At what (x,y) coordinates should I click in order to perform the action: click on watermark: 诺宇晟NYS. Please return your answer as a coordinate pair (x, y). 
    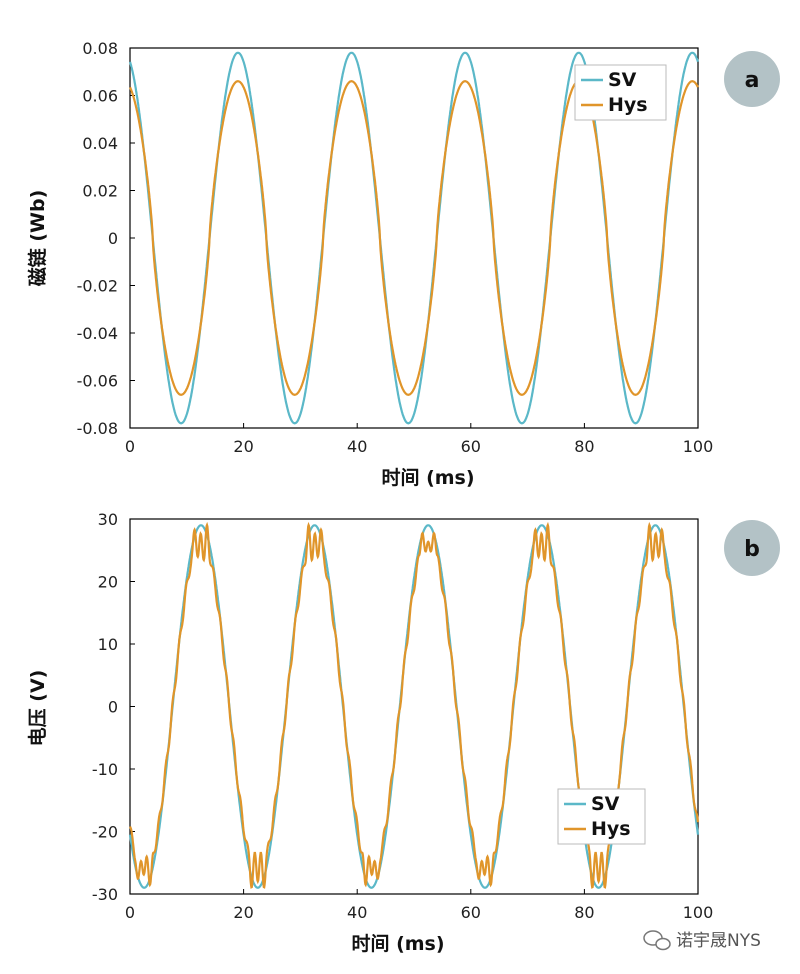
    Looking at the image, I should click on (702, 940).